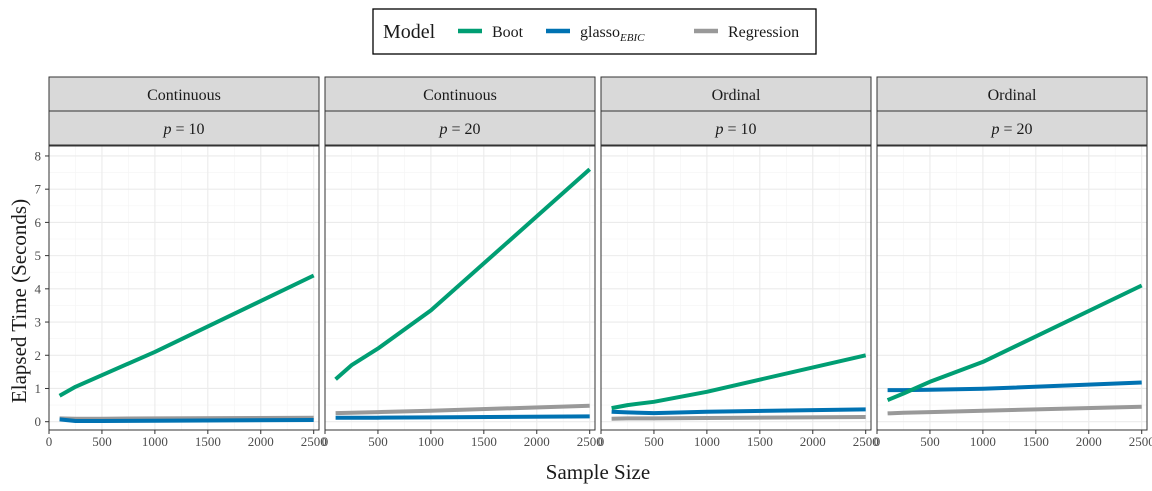 The width and height of the screenshot is (1152, 491). Describe the element at coordinates (632, 38) in the screenshot. I see `legend-label-subscript: EBIC` at that location.